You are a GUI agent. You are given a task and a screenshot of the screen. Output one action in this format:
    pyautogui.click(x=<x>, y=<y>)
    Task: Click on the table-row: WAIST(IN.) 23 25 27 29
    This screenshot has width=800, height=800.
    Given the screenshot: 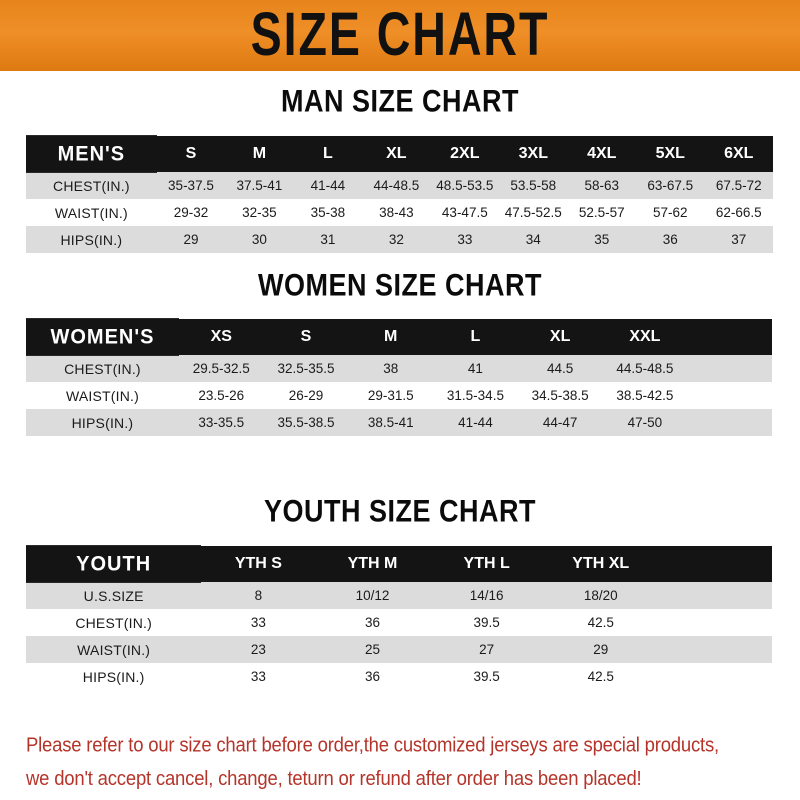 What is the action you would take?
    pyautogui.click(x=399, y=649)
    